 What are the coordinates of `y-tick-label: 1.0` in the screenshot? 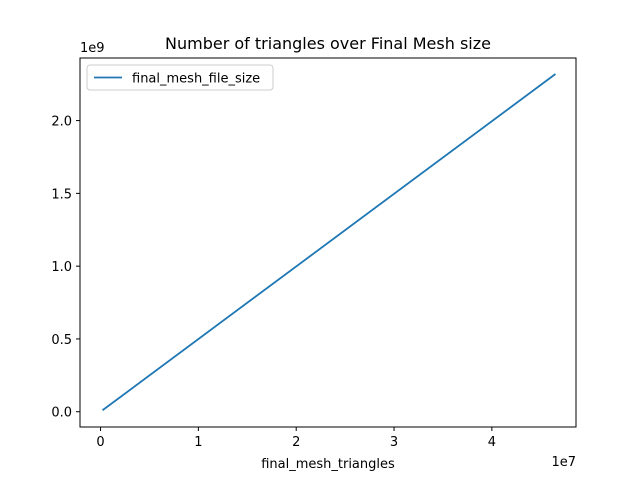 It's located at (61, 267).